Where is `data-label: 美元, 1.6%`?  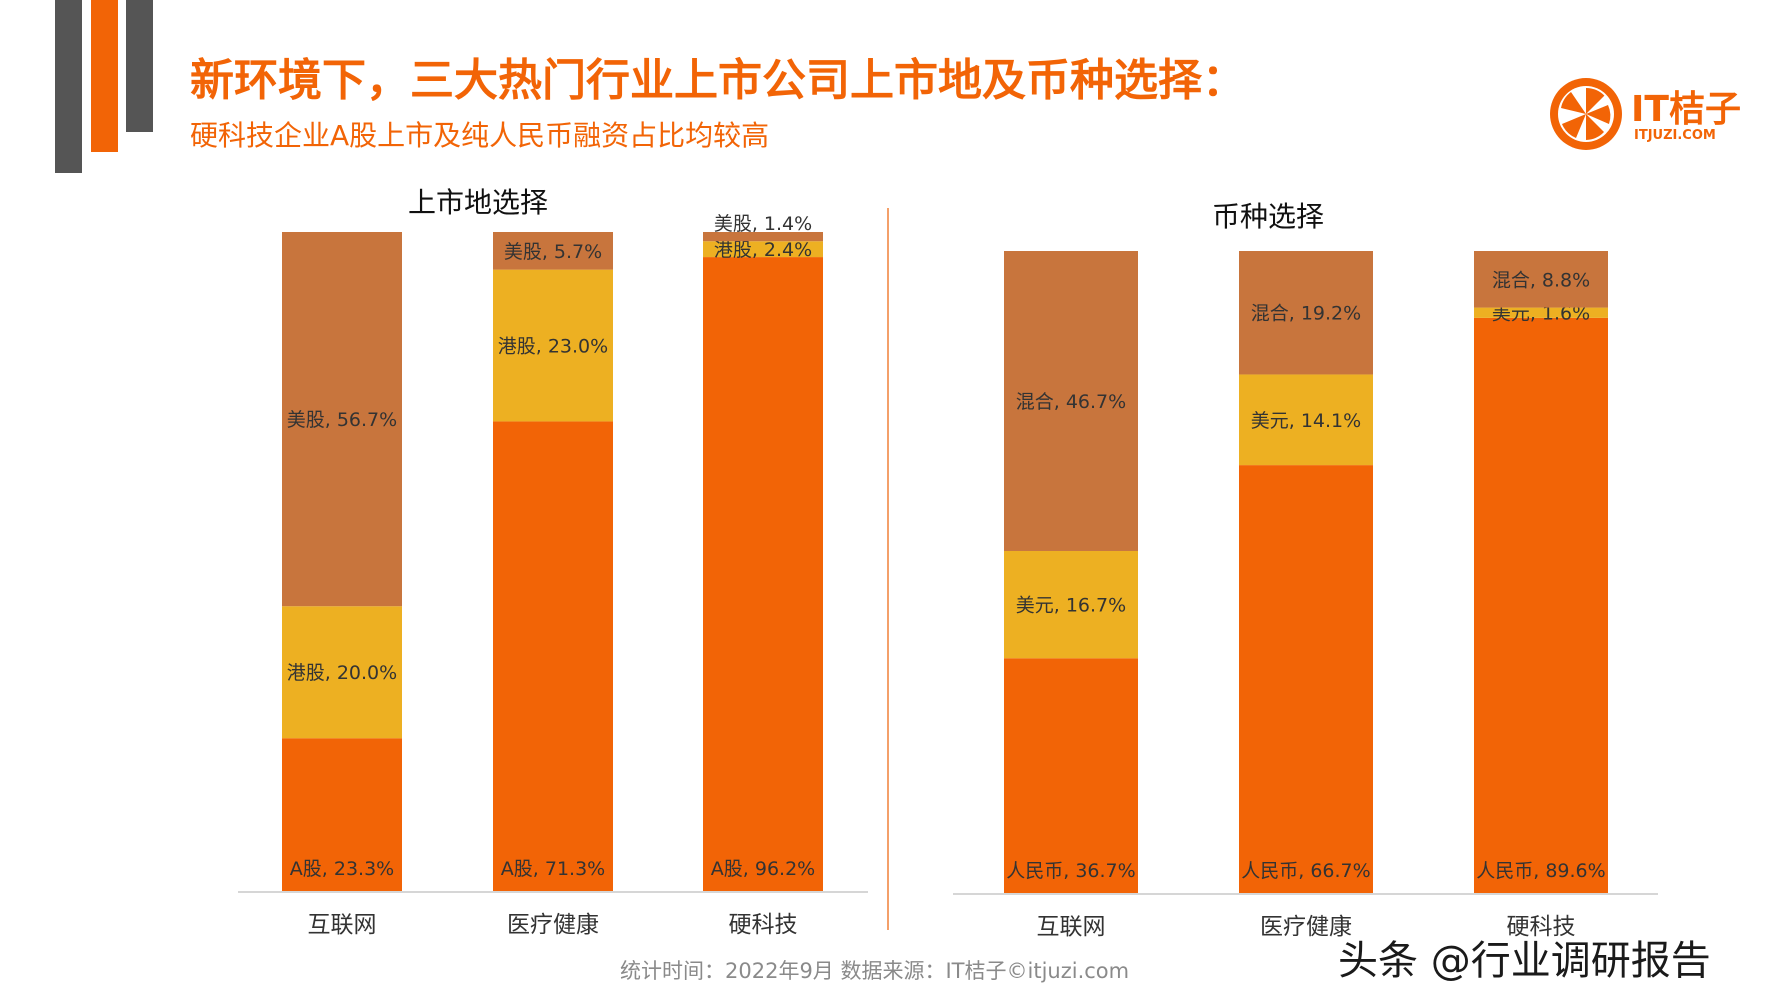 data-label: 美元, 1.6% is located at coordinates (1541, 314).